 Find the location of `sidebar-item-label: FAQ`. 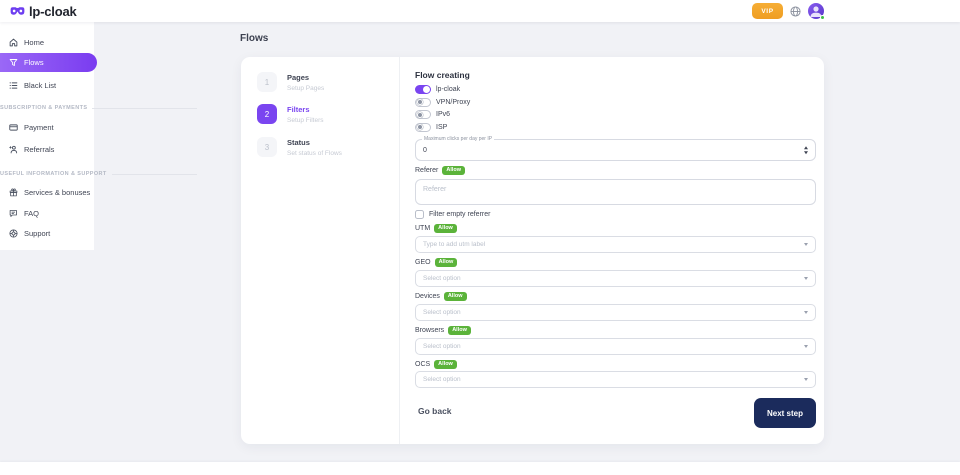

sidebar-item-label: FAQ is located at coordinates (32, 213).